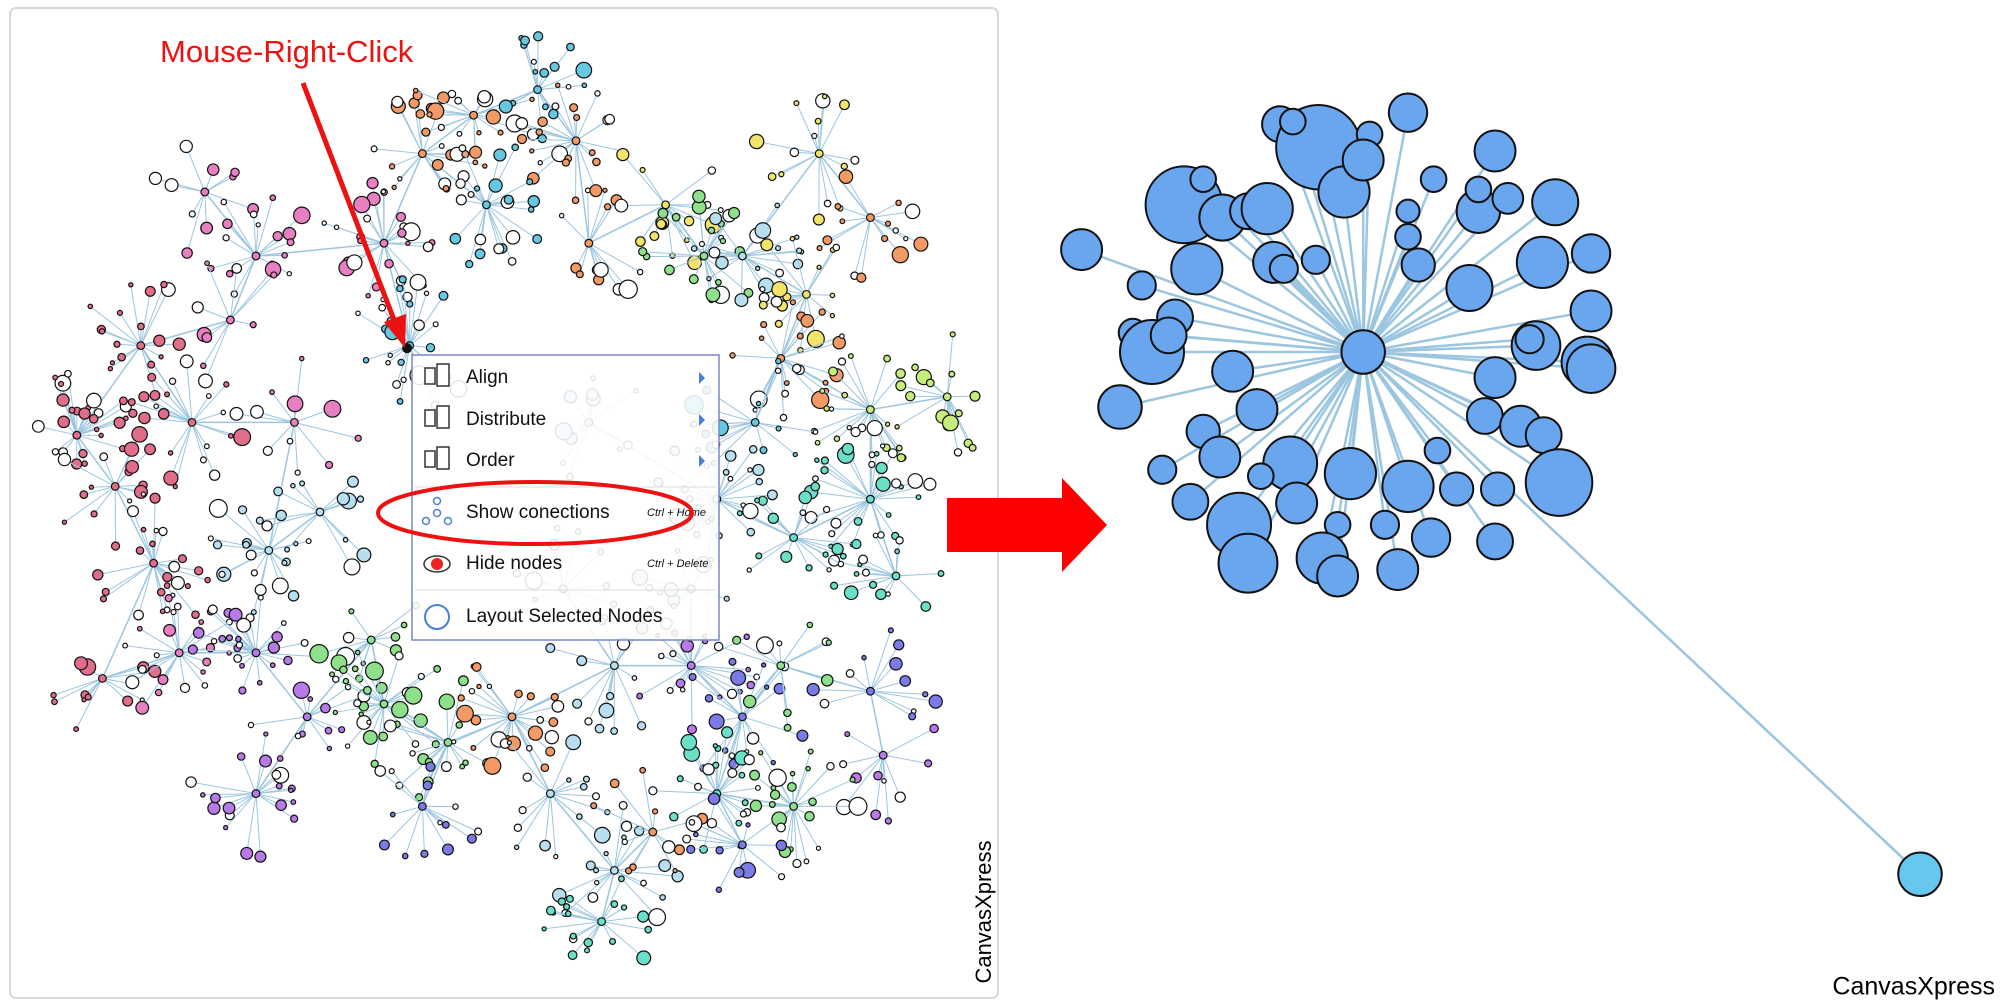 This screenshot has width=2000, height=1004. I want to click on menu-item: Layout Selected Nodes, so click(543, 617).